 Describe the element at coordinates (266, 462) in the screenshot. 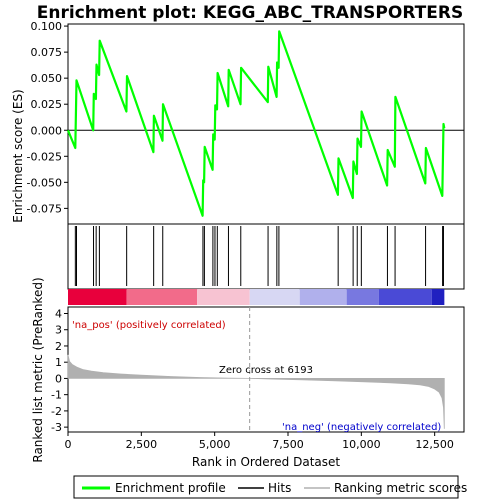

I see `x-axis-label: Rank in Ordered Dataset` at that location.